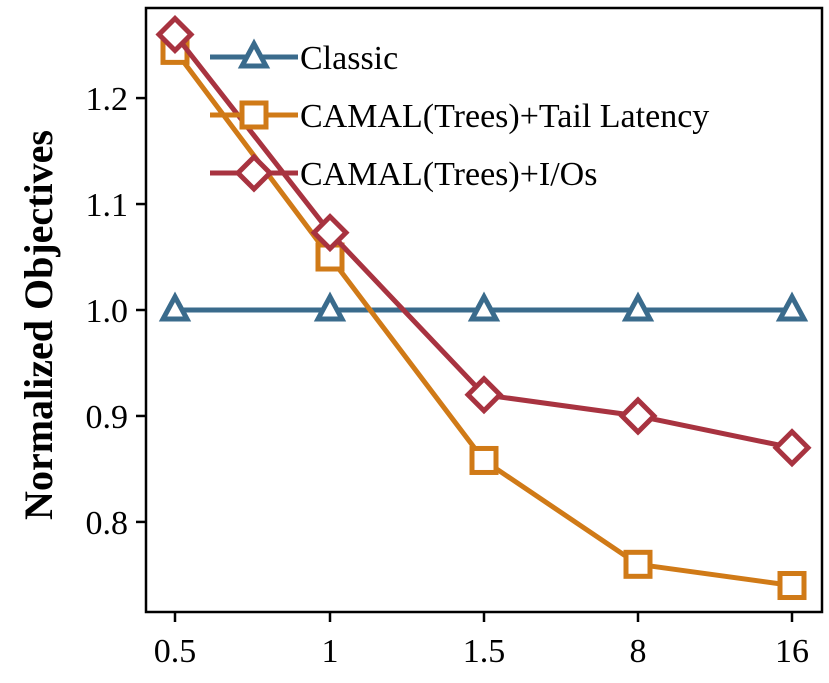  Describe the element at coordinates (254, 115) in the screenshot. I see `legend-marker-square` at that location.